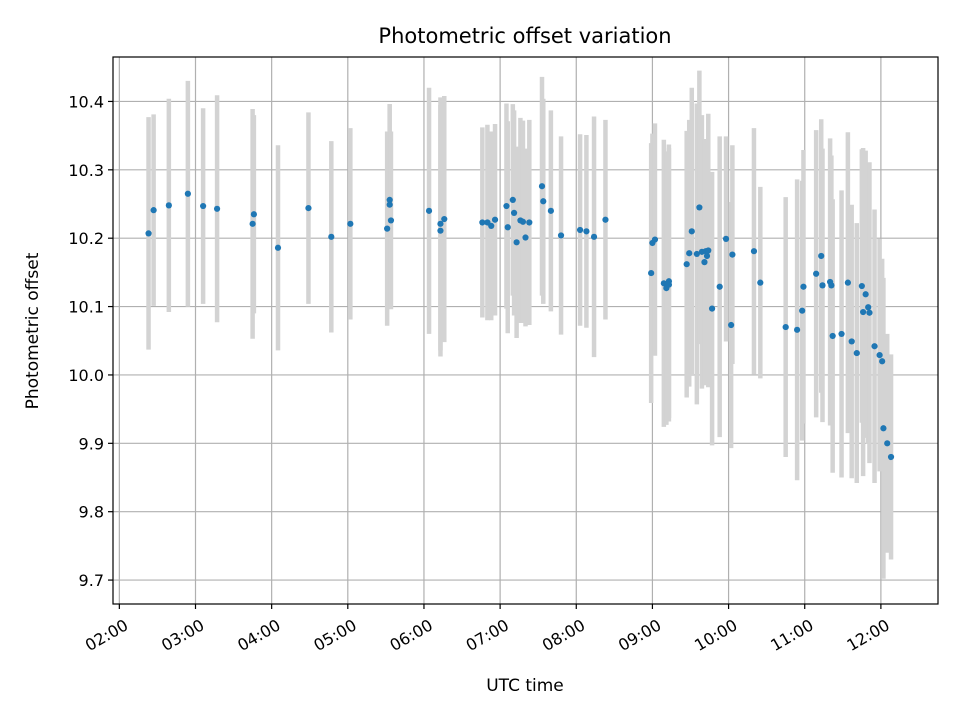 The image size is (960, 720). What do you see at coordinates (91, 580) in the screenshot?
I see `y-tick-label: 9.7` at bounding box center [91, 580].